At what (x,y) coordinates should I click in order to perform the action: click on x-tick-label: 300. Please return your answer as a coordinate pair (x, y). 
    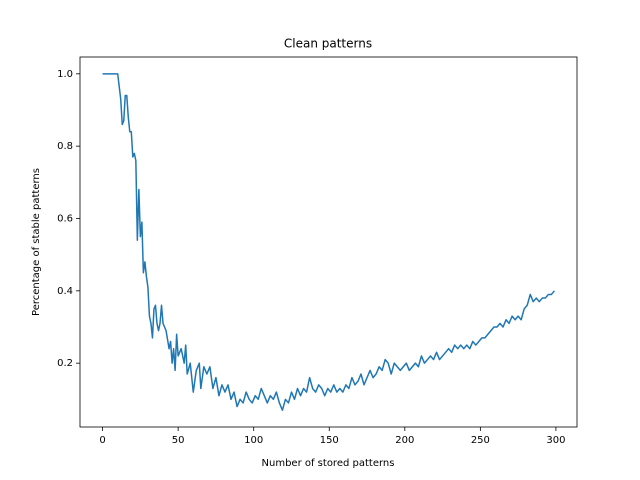
    Looking at the image, I should click on (555, 440).